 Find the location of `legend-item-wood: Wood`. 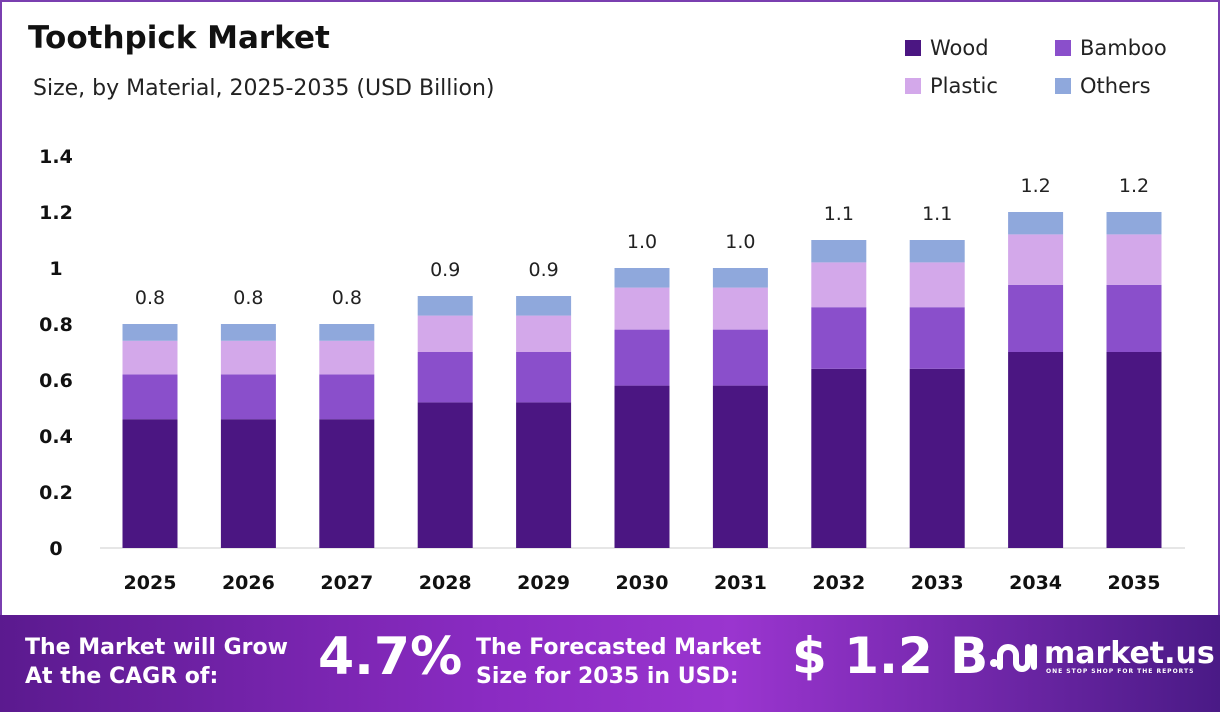

legend-item-wood: Wood is located at coordinates (980, 48).